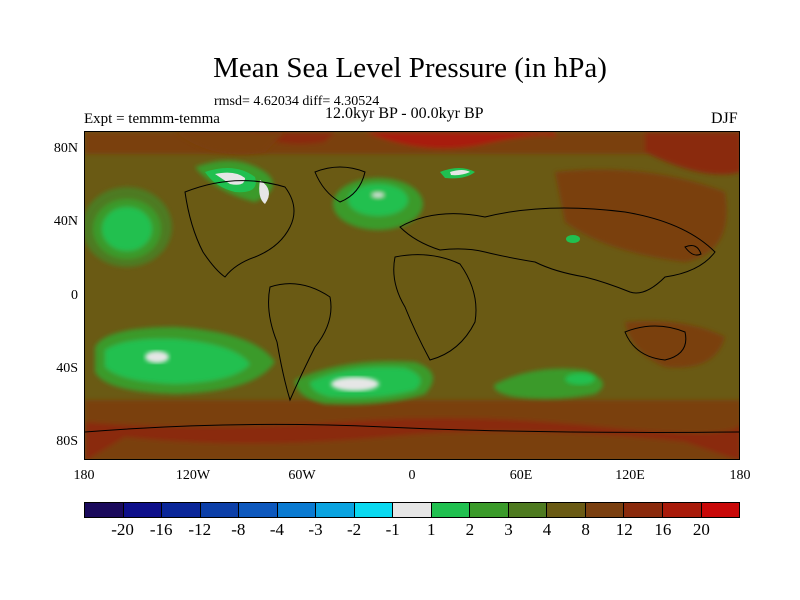  Describe the element at coordinates (238, 529) in the screenshot. I see `colorbar-label: -8` at that location.